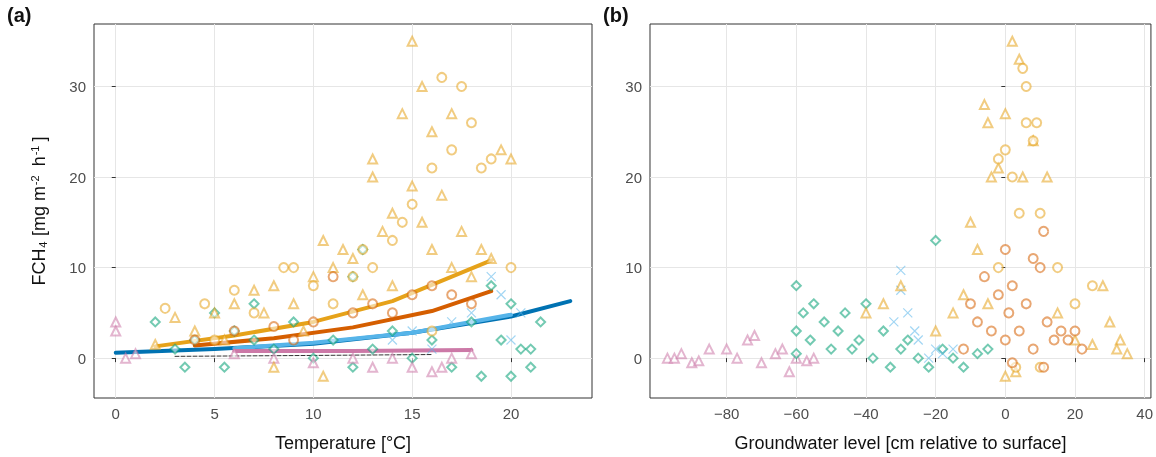 This screenshot has height=457, width=1156. Describe the element at coordinates (866, 413) in the screenshot. I see `x-tick-label: −40` at that location.